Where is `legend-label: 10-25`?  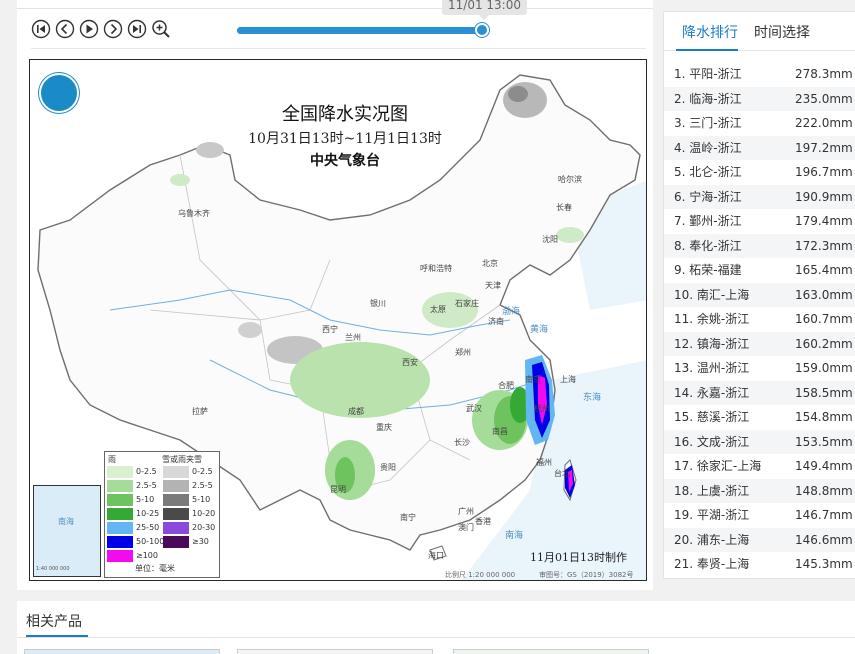
legend-label: 10-25 is located at coordinates (148, 513).